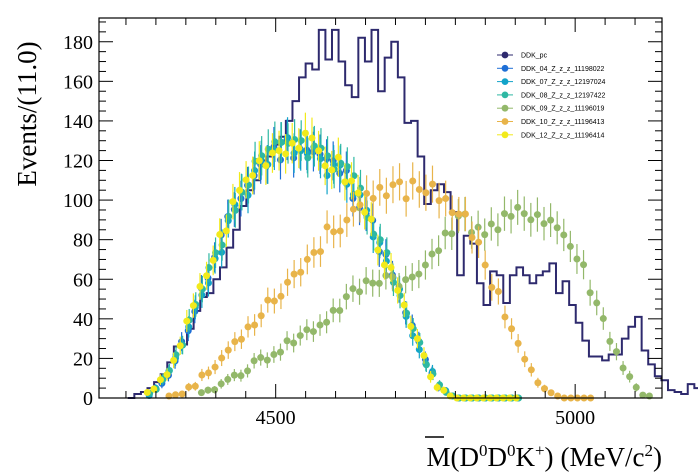 This screenshot has width=698, height=475. Describe the element at coordinates (27, 113) in the screenshot. I see `y-axis-title: Events/(11.0)` at that location.